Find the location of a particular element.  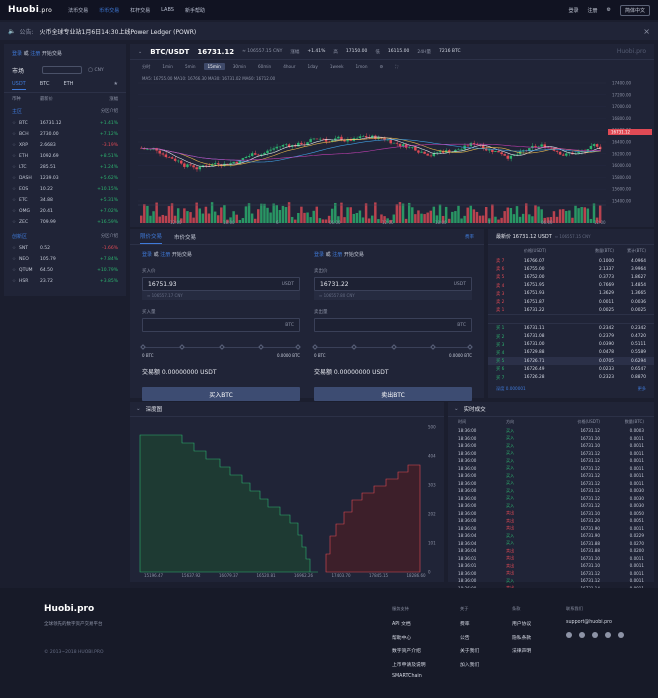

market-row: ☆ BTC 16731.12 +1.41% is located at coordinates (65, 123).